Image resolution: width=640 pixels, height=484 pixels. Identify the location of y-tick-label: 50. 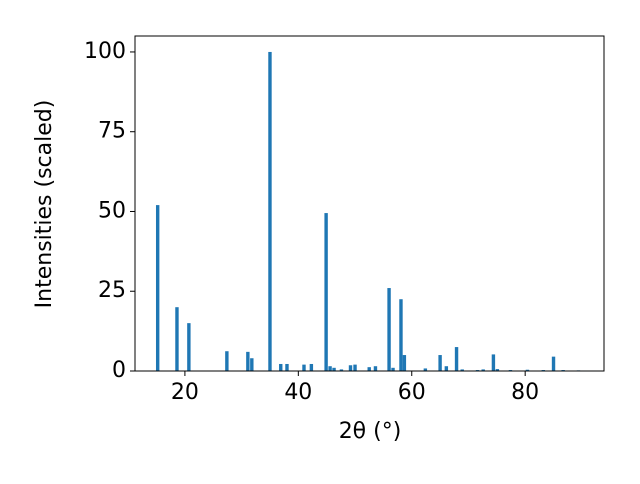
(112, 210).